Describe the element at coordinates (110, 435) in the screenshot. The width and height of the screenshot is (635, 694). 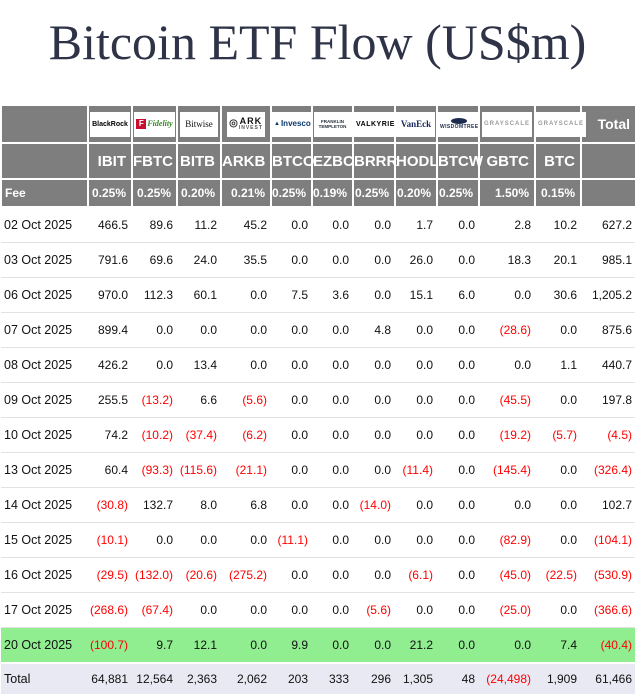
I see `value-cell: 74.2` at that location.